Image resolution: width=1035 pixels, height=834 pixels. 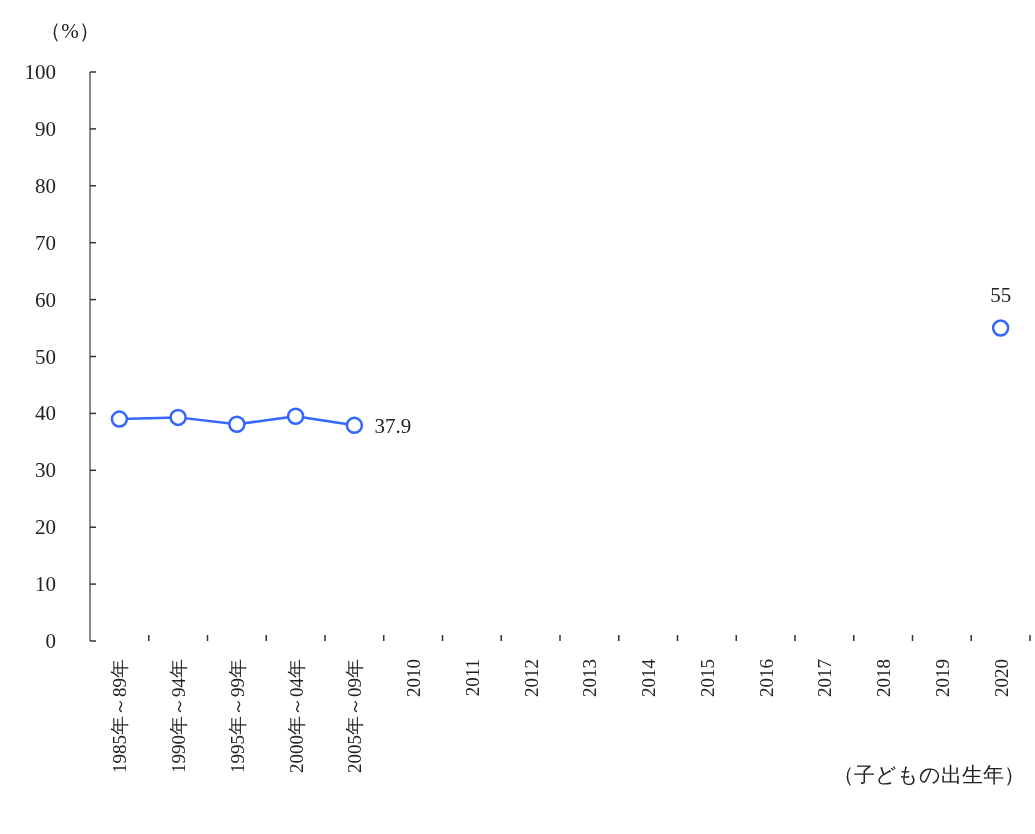 I want to click on y-tick-label: 20, so click(x=45, y=527).